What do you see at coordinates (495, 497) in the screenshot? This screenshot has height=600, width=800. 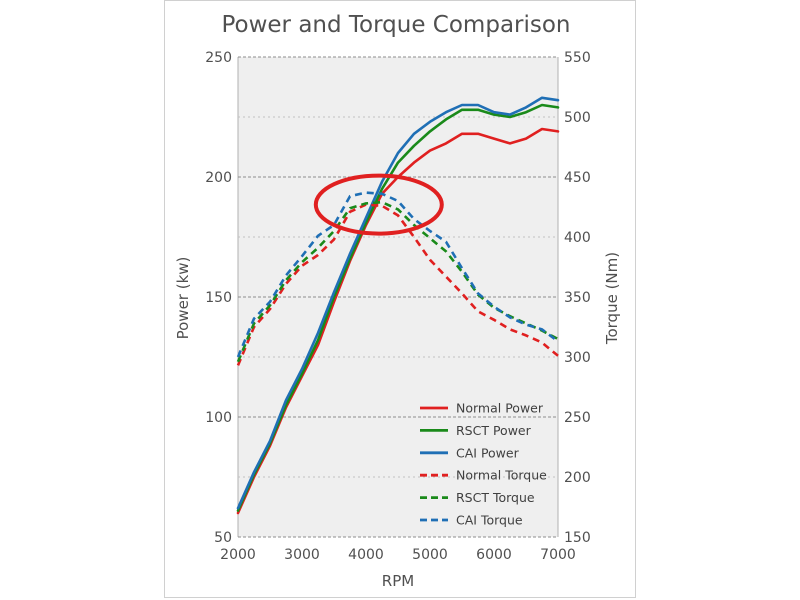 I see `legend-label: RSCT Torque` at bounding box center [495, 497].